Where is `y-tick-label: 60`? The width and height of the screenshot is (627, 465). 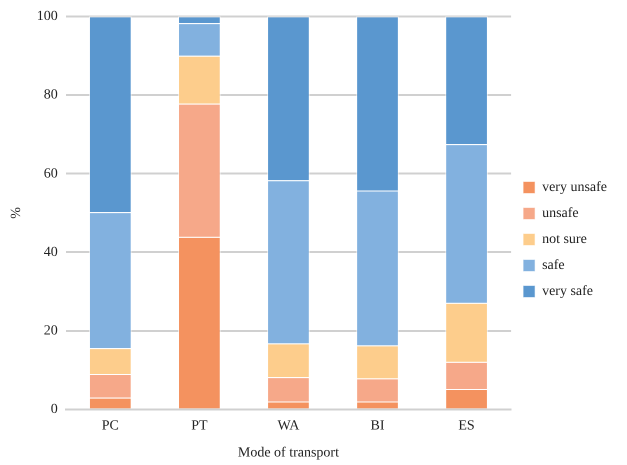
y-tick-label: 60 is located at coordinates (51, 174).